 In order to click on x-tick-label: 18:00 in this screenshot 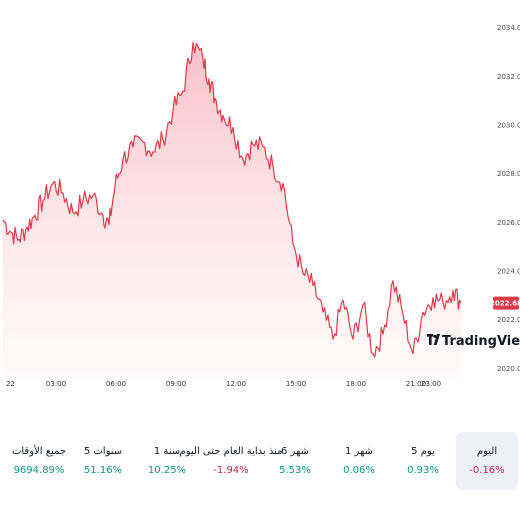, I will do `click(356, 384)`.